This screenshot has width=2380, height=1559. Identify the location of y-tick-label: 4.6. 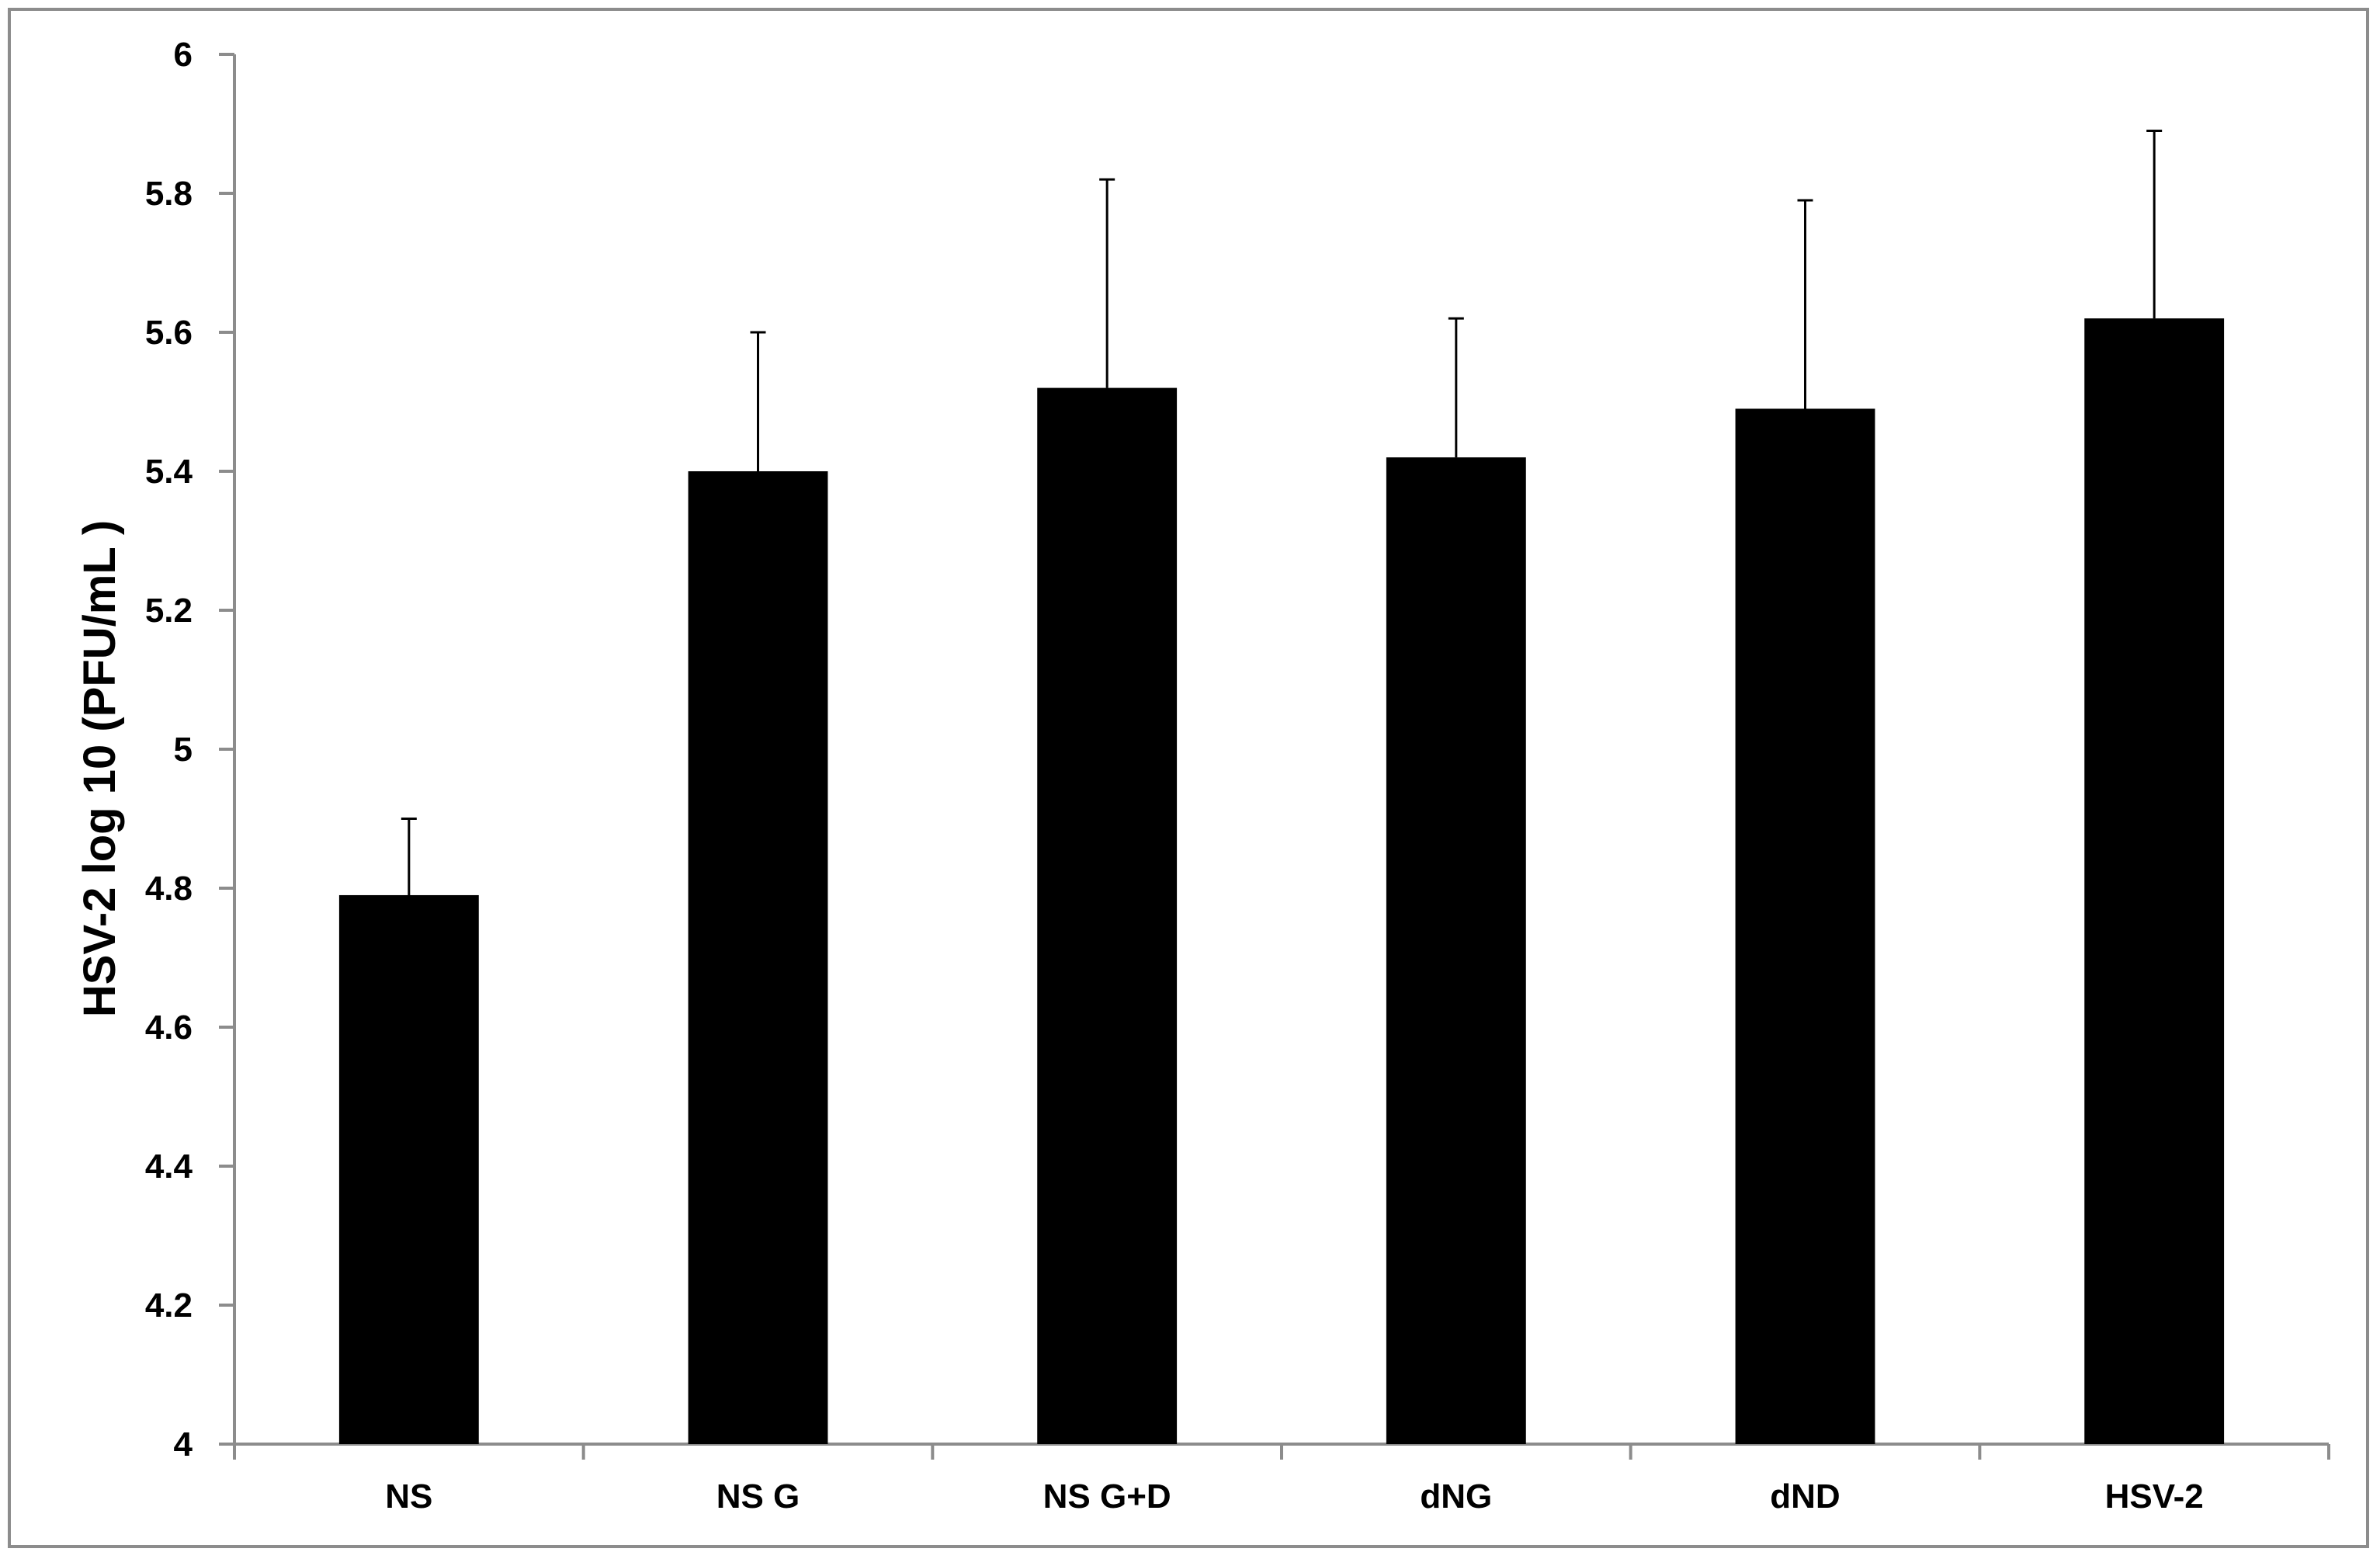
(169, 1028).